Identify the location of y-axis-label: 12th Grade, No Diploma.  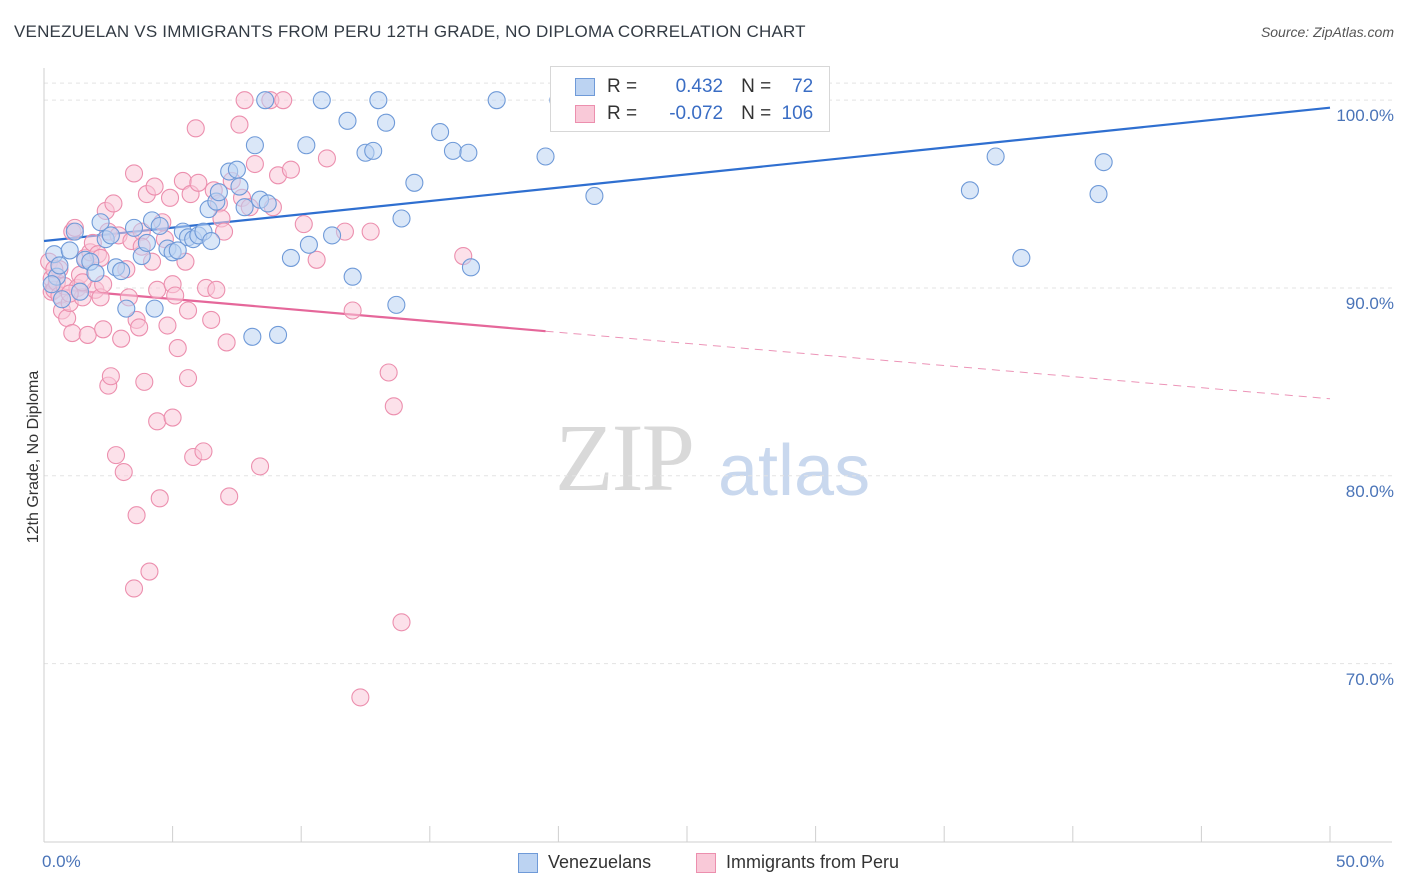
(33, 457).